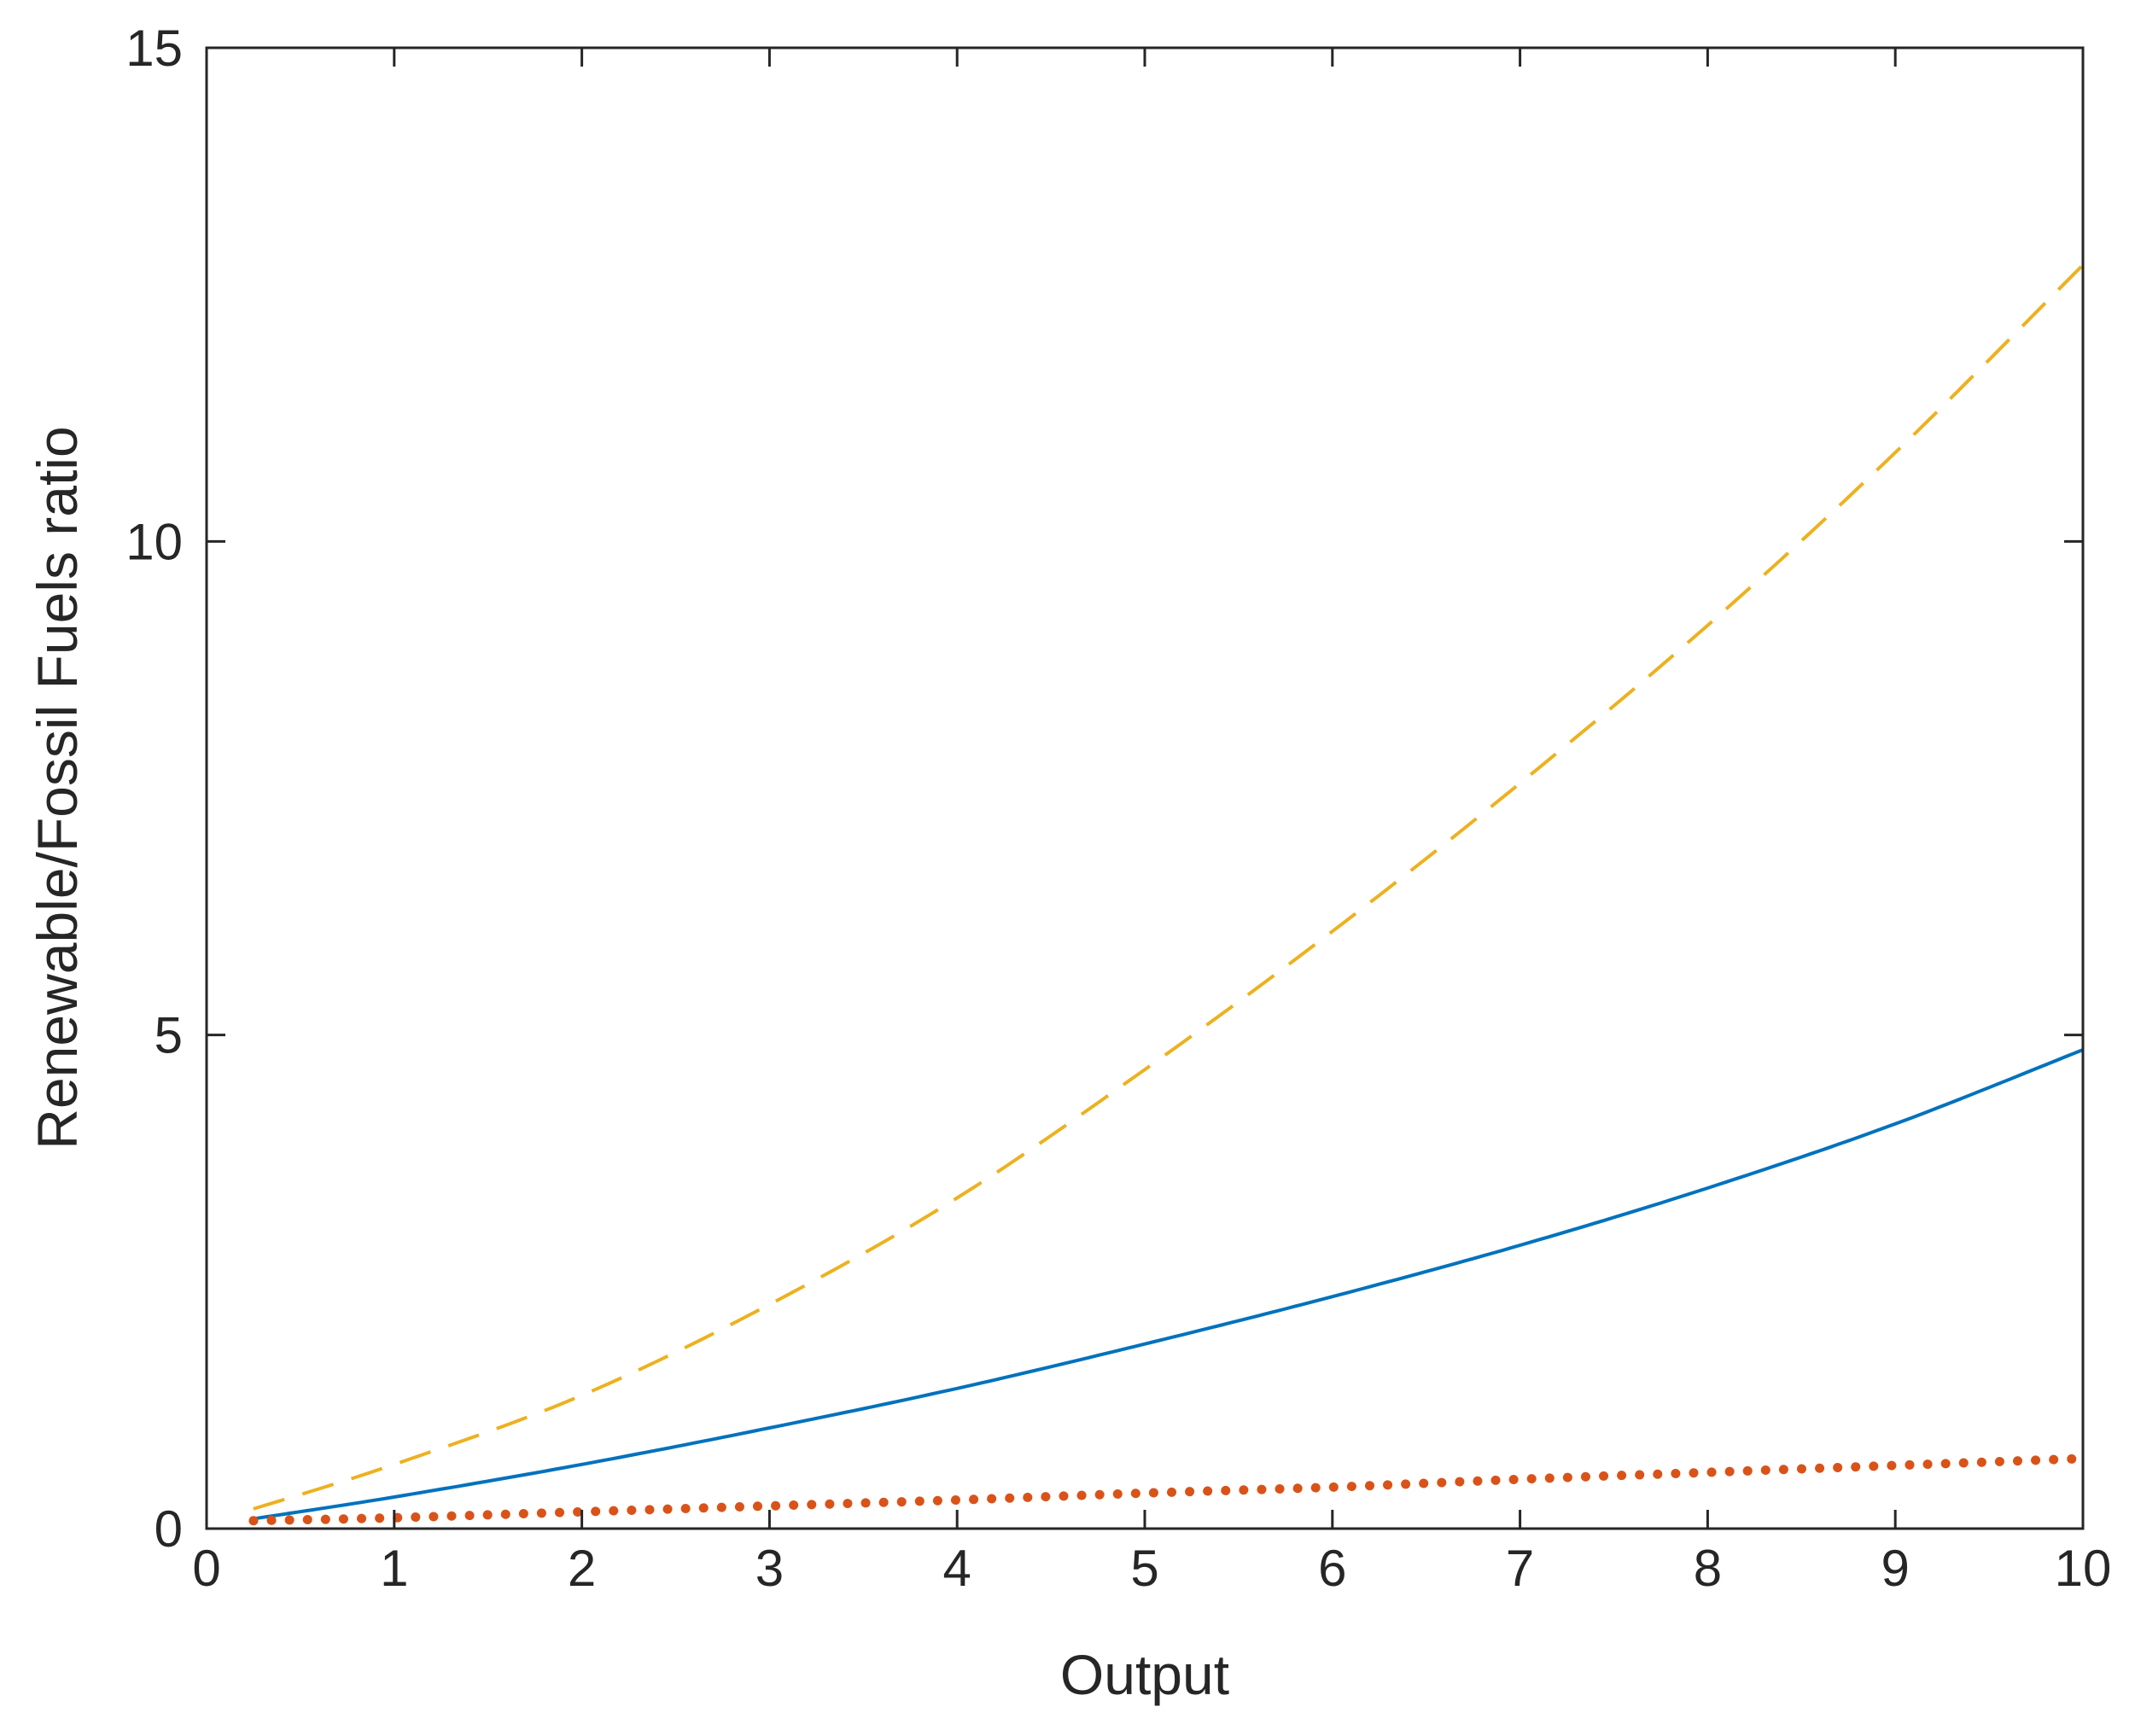 This screenshot has height=1736, width=2135. Describe the element at coordinates (582, 1568) in the screenshot. I see `x-tick-label: 2` at that location.